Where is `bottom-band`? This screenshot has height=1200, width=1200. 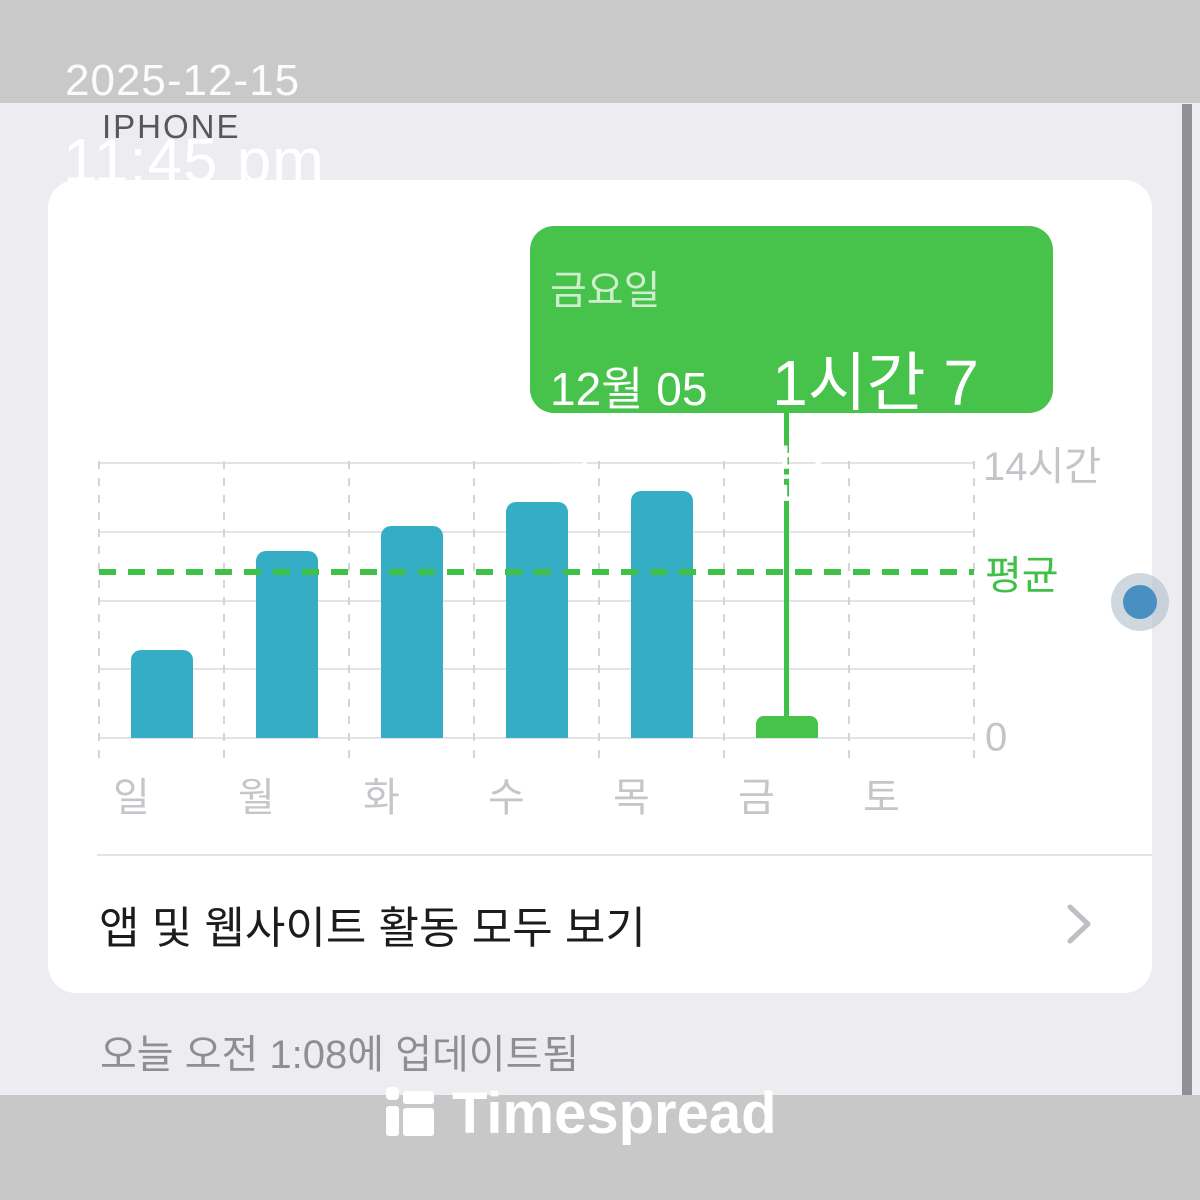
bottom-band is located at coordinates (600, 1147).